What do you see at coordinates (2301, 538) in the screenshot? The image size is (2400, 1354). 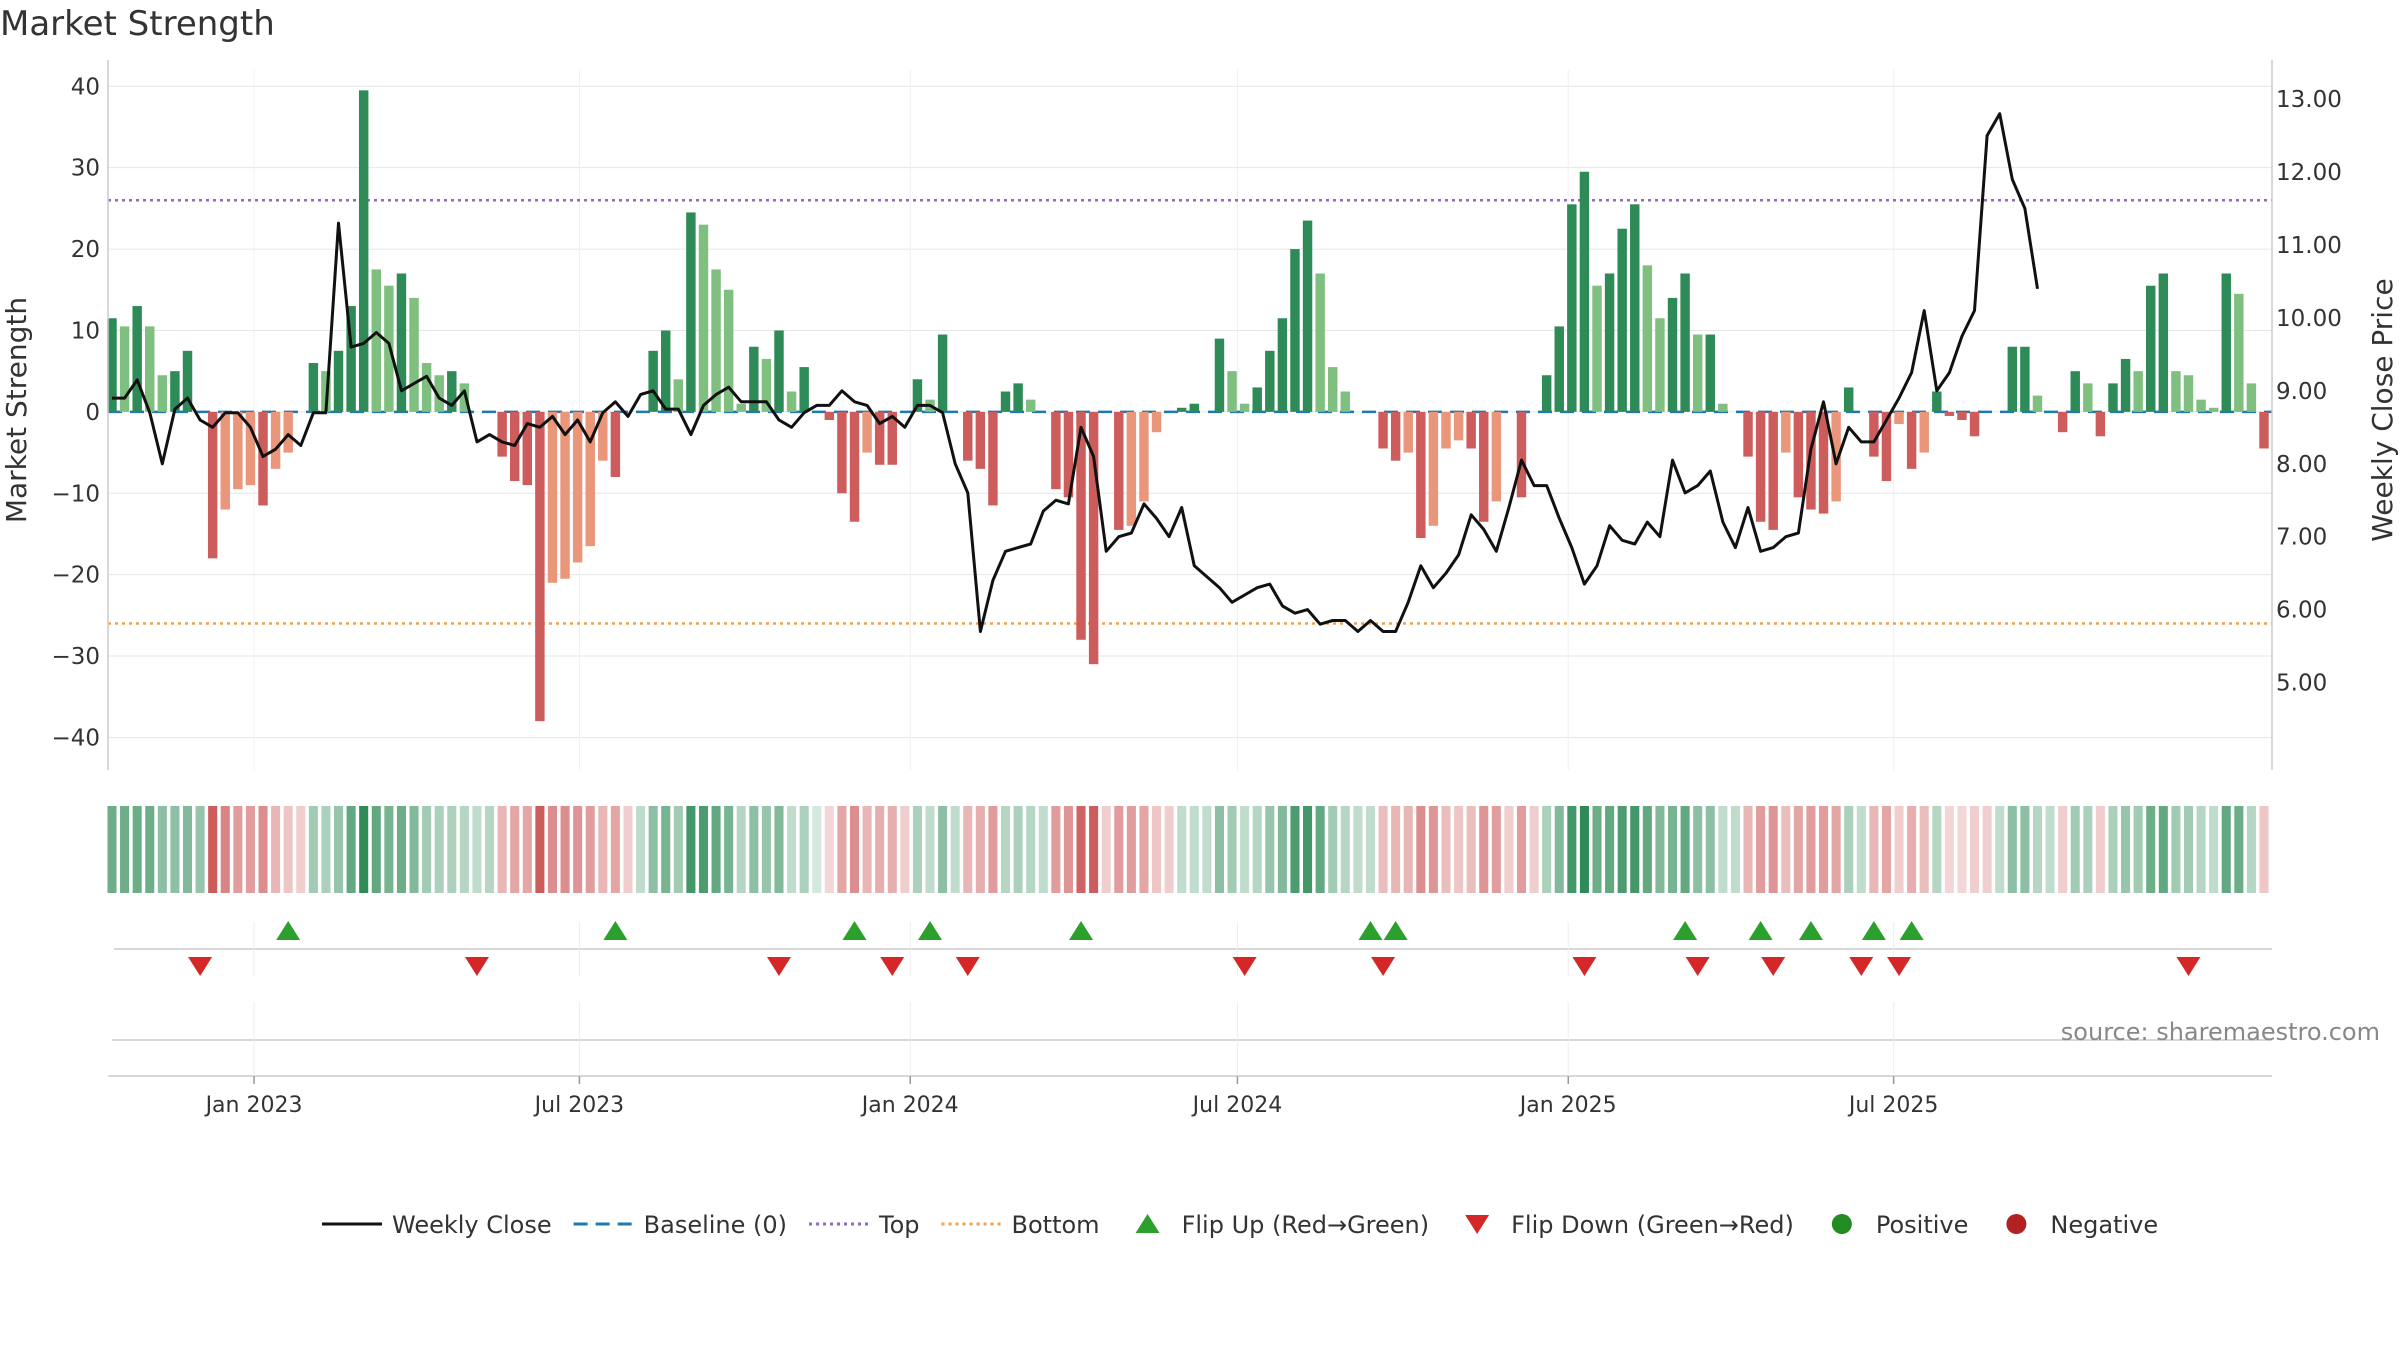 I see `right-tick-label: 7.00` at bounding box center [2301, 538].